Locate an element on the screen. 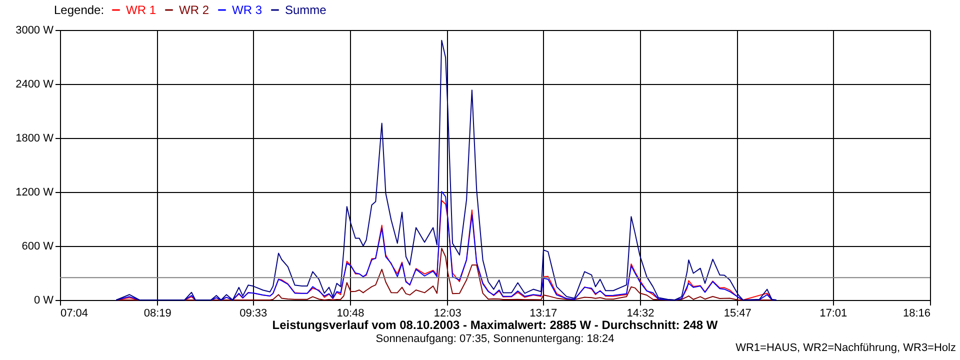 This screenshot has height=360, width=960. text: WR1=HAUS, WR2=Nachführung, WR3=Holz is located at coordinates (846, 348).